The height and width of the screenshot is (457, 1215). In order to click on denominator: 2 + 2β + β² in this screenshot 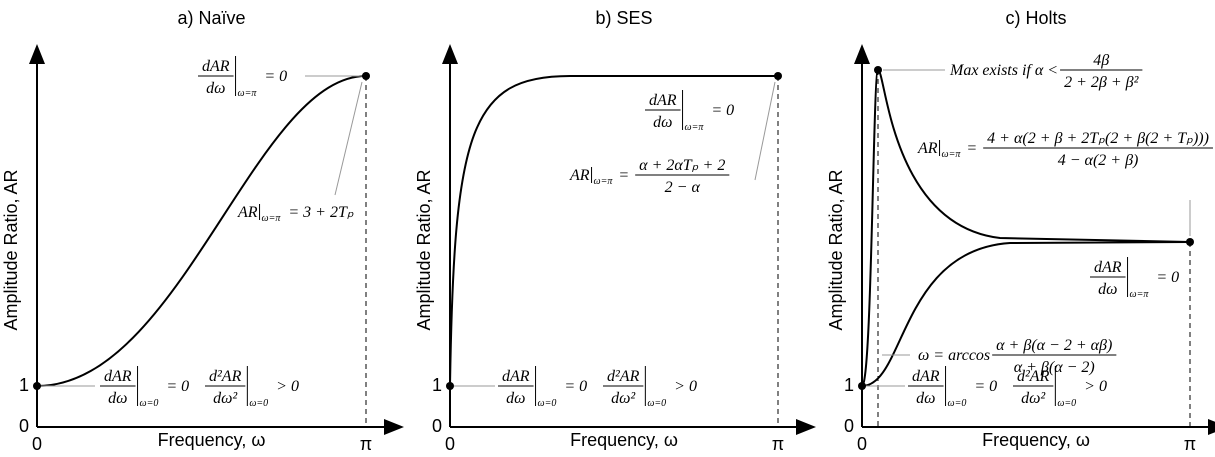, I will do `click(1102, 82)`.